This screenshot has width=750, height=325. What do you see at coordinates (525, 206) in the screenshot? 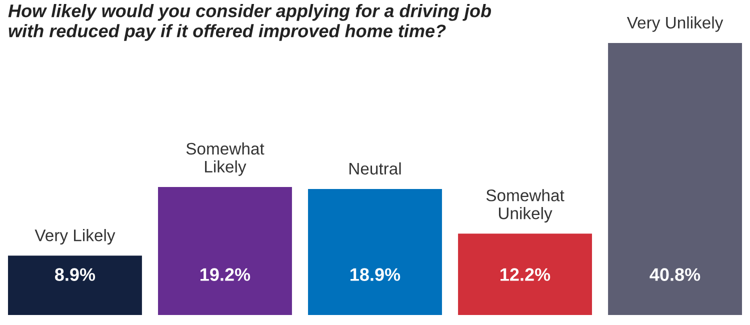
I see `x-tick-label: Somewhat Unikely` at bounding box center [525, 206].